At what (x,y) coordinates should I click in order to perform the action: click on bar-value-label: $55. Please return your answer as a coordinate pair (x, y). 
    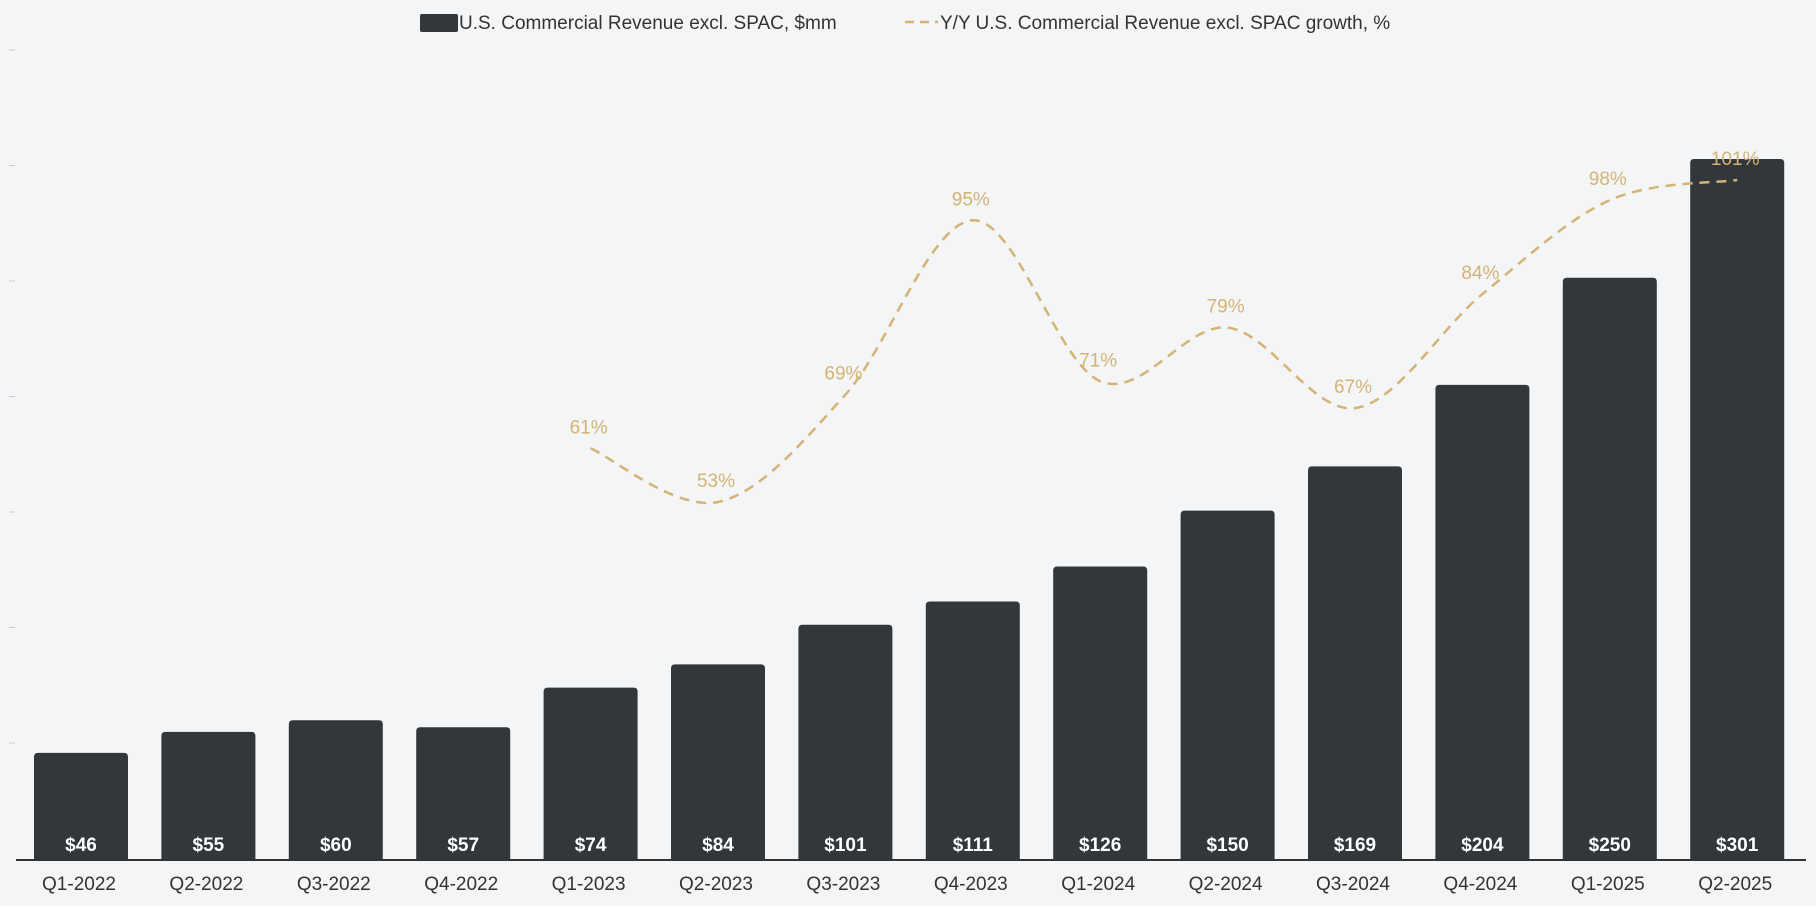
    Looking at the image, I should click on (209, 845).